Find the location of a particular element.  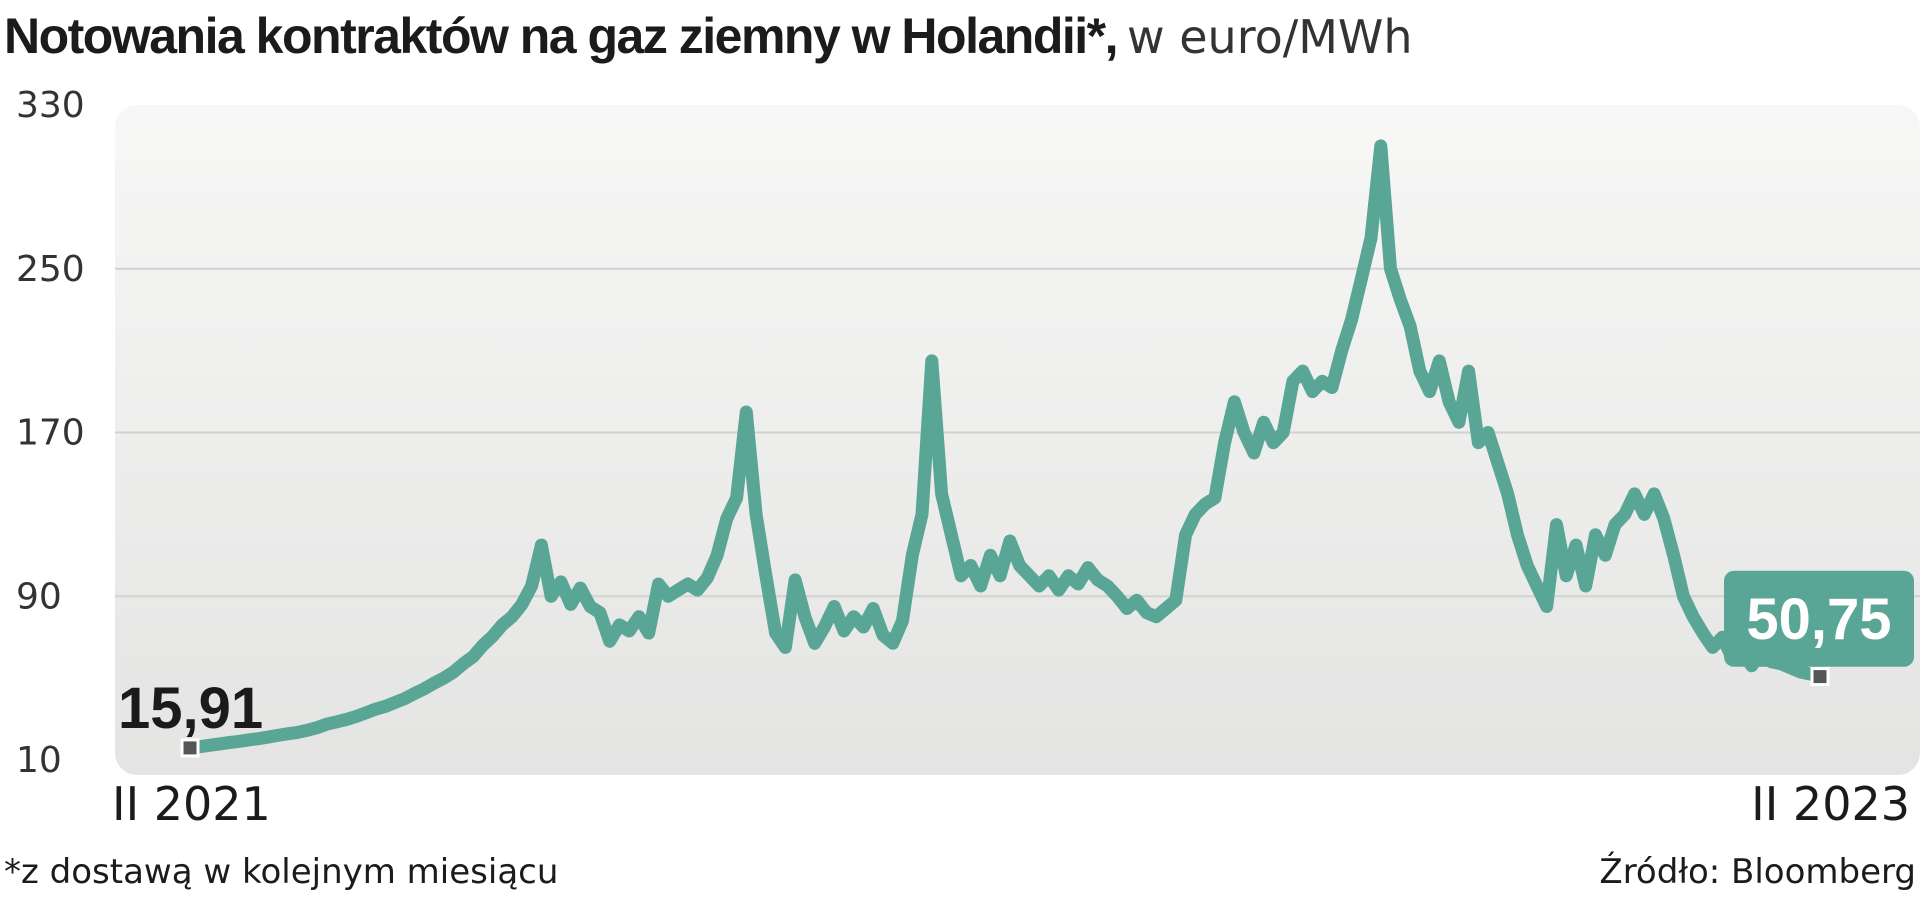

end-value-label: 50,75 is located at coordinates (1818, 619).